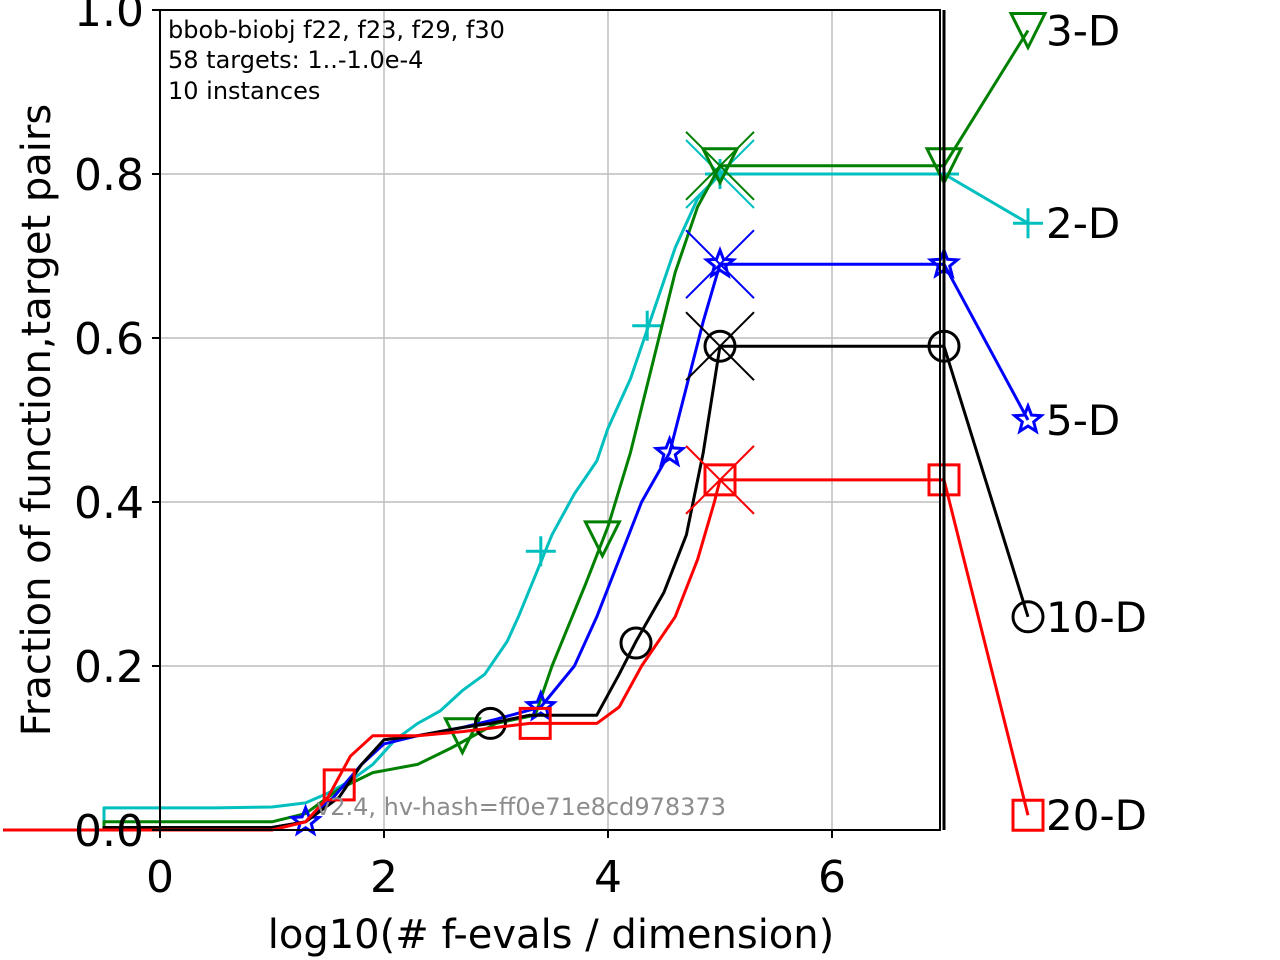  I want to click on version-hash-watermark: v2.4, hv-hash=ff0e71e8cd978373, so click(521, 807).